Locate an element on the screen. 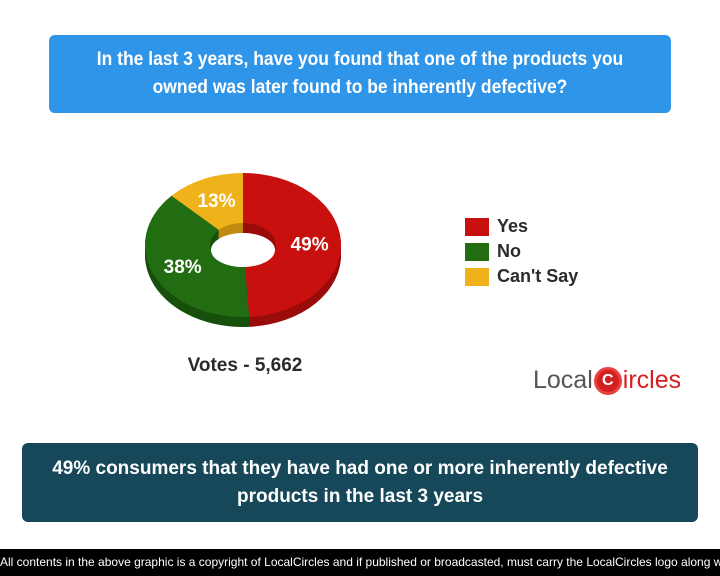 The width and height of the screenshot is (720, 576). legend-item-no: No is located at coordinates (521, 251).